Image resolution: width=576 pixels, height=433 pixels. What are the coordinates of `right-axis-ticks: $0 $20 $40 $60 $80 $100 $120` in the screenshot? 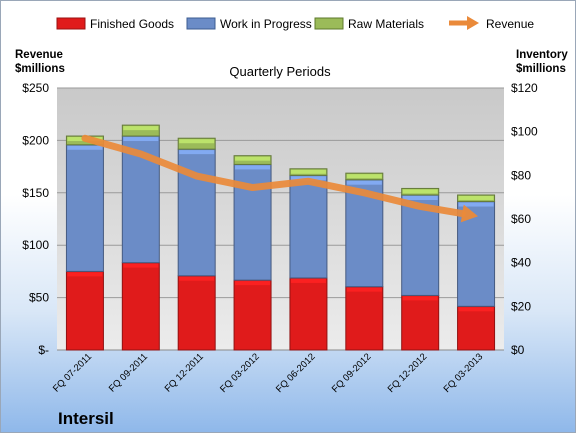 It's located at (524, 219).